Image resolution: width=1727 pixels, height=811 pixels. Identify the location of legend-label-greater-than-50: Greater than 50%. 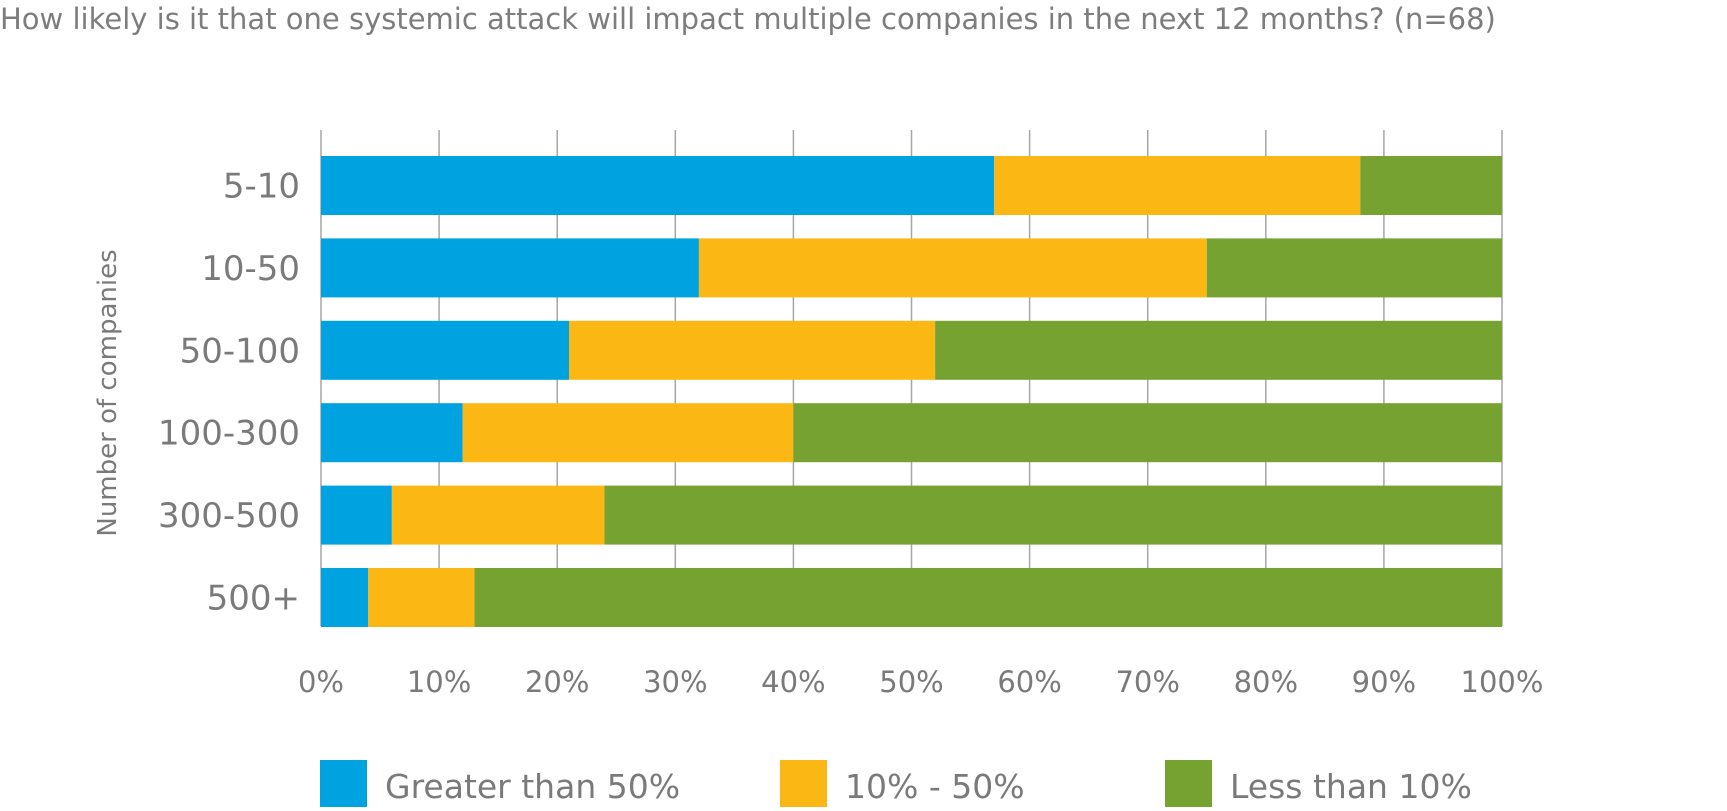
(532, 786).